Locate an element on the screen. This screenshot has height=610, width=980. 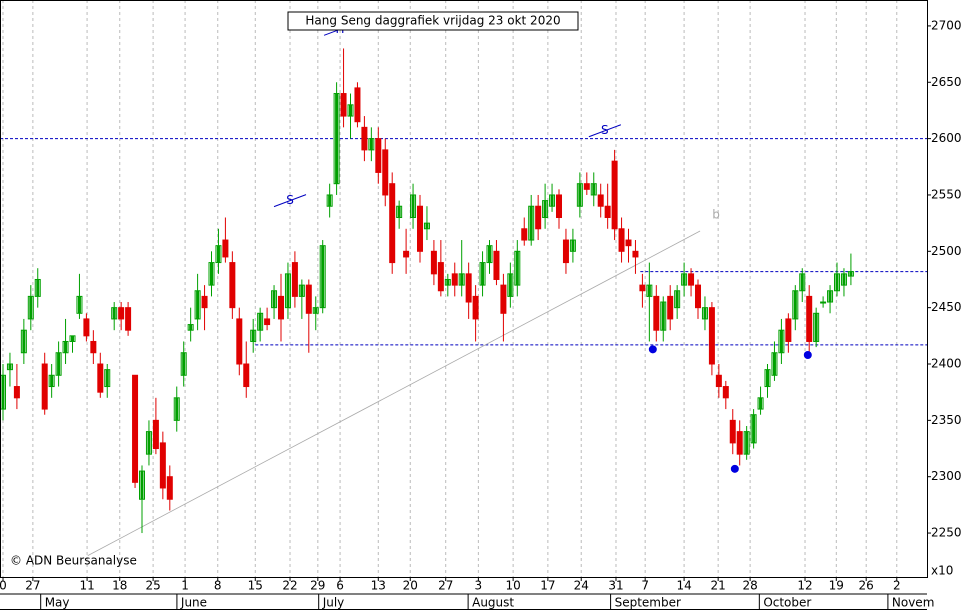
y-tick-label: 2550 is located at coordinates (946, 194).